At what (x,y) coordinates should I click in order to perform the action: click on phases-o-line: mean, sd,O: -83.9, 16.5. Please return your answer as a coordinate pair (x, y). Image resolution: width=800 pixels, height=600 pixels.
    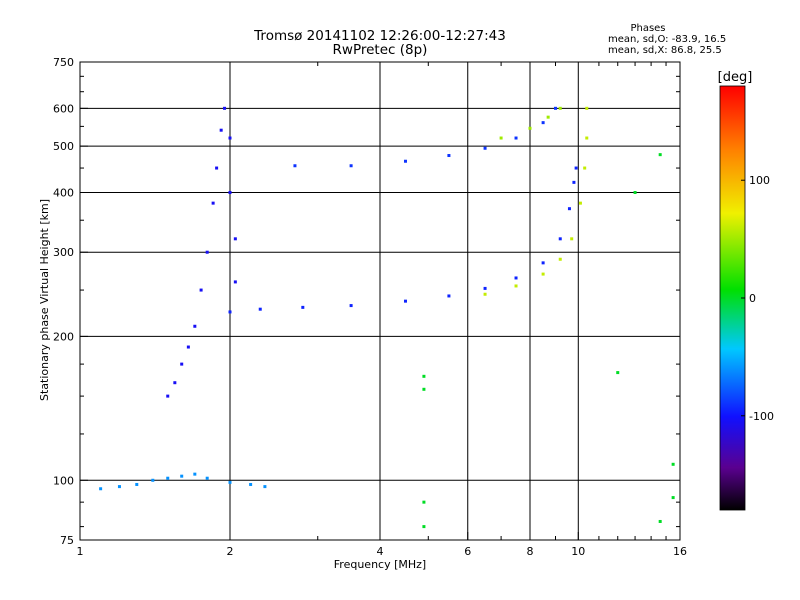
    Looking at the image, I should click on (667, 39).